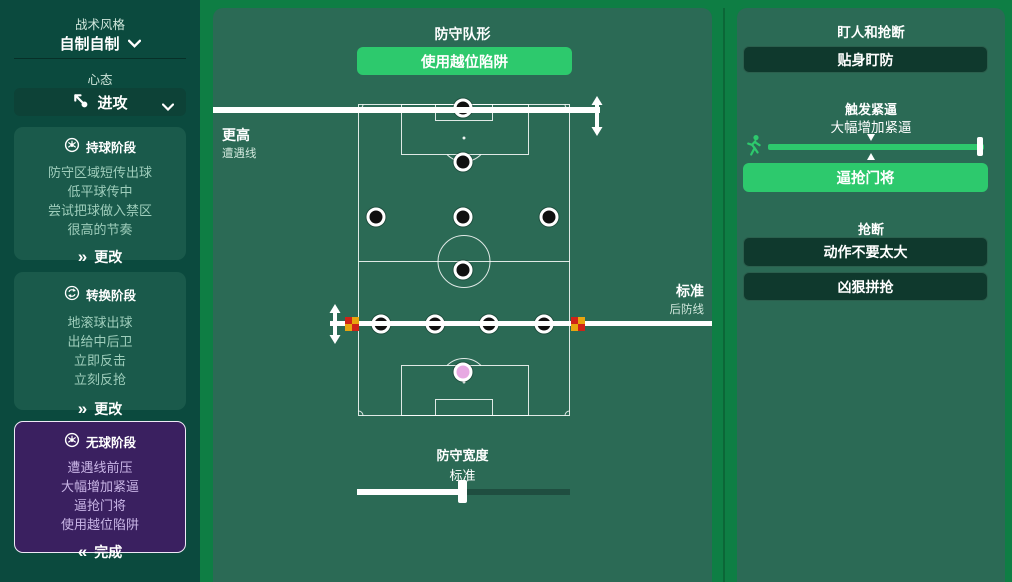 The image size is (1012, 582). I want to click on tackling-label: 抢断, so click(870, 229).